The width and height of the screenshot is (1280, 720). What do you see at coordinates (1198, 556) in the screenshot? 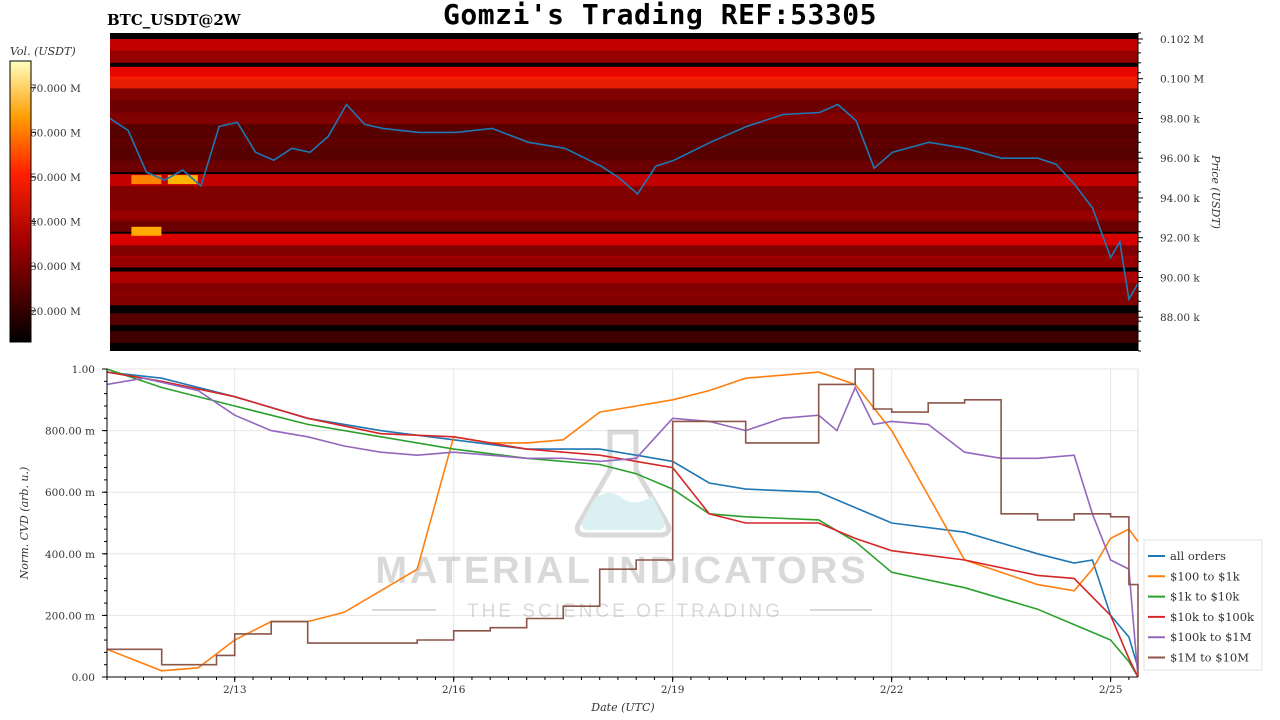
I see `legend-label: all orders` at bounding box center [1198, 556].